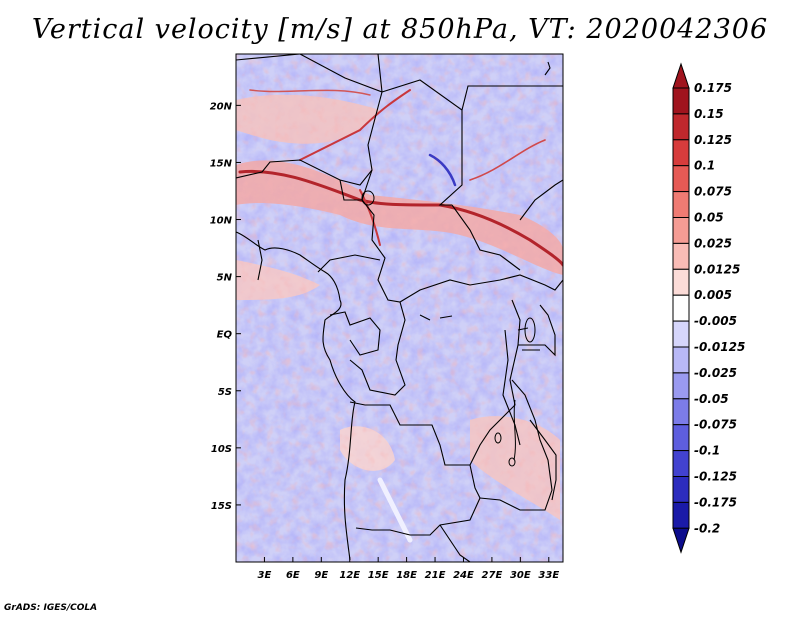 This screenshot has width=800, height=618. What do you see at coordinates (225, 306) in the screenshot?
I see `latitude-axis: 20N 15N 10N 5N EQ 5S 10S 15S` at bounding box center [225, 306].